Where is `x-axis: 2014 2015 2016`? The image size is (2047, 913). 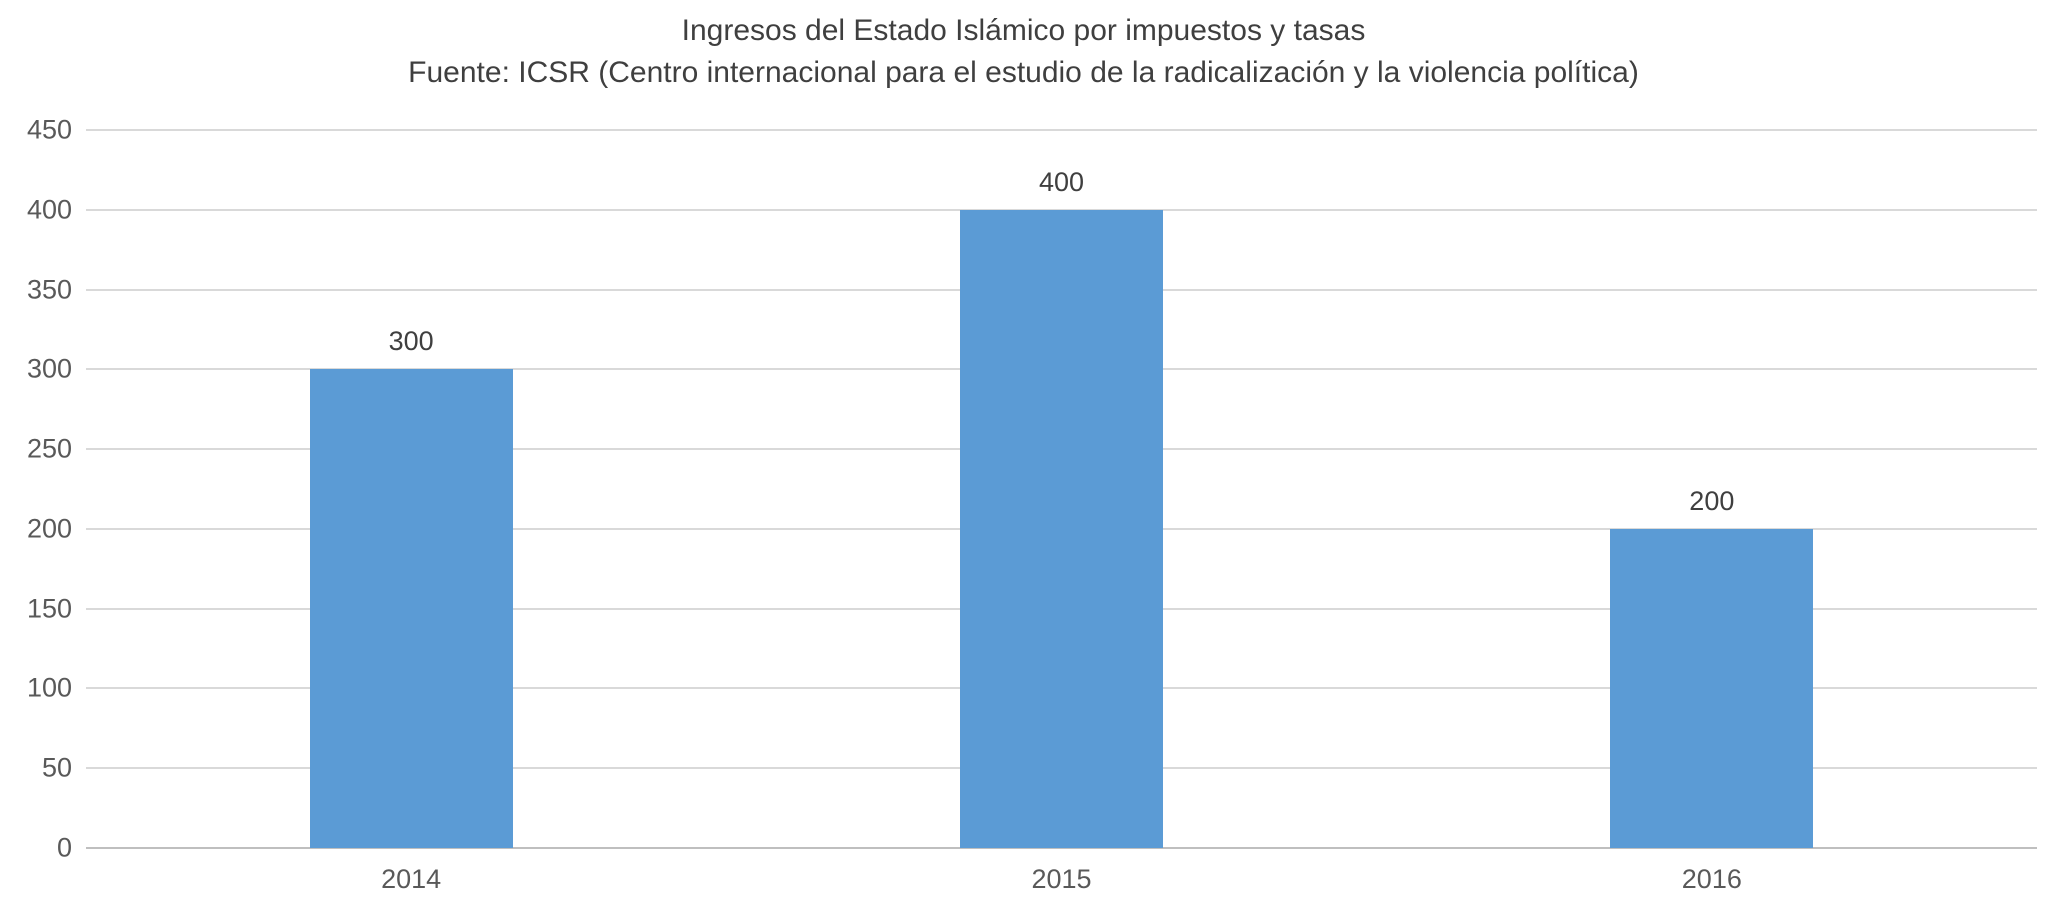
x-axis: 2014 2015 2016 is located at coordinates (1061, 880).